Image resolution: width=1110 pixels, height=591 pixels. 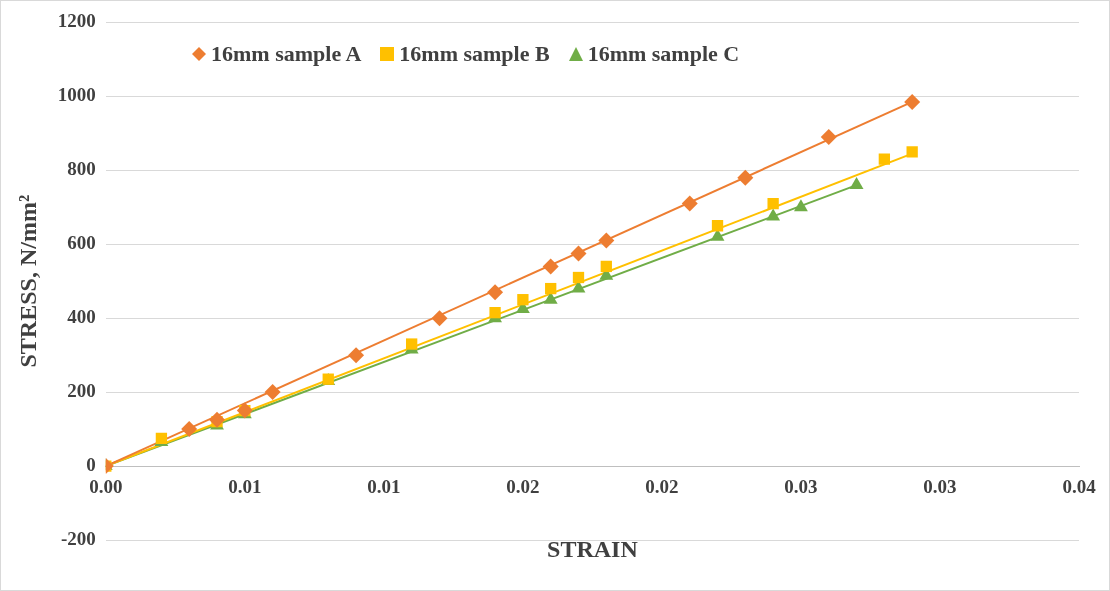 I want to click on legend-label: 16mm sample A, so click(x=286, y=54).